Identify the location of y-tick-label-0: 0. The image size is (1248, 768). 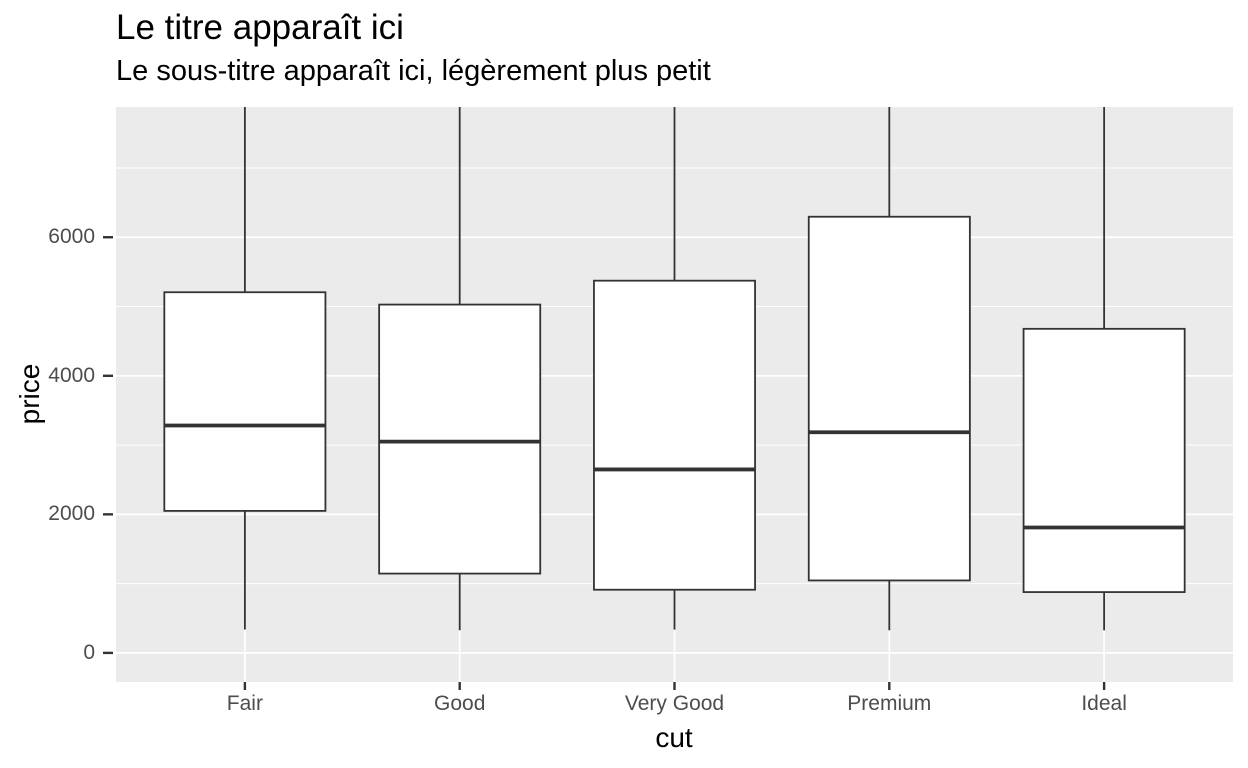
(89, 652).